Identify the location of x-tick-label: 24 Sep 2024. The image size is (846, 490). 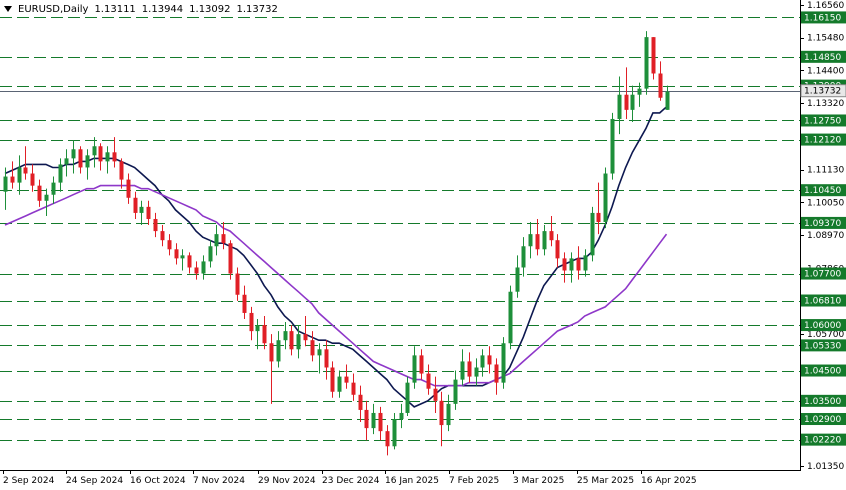
(94, 481).